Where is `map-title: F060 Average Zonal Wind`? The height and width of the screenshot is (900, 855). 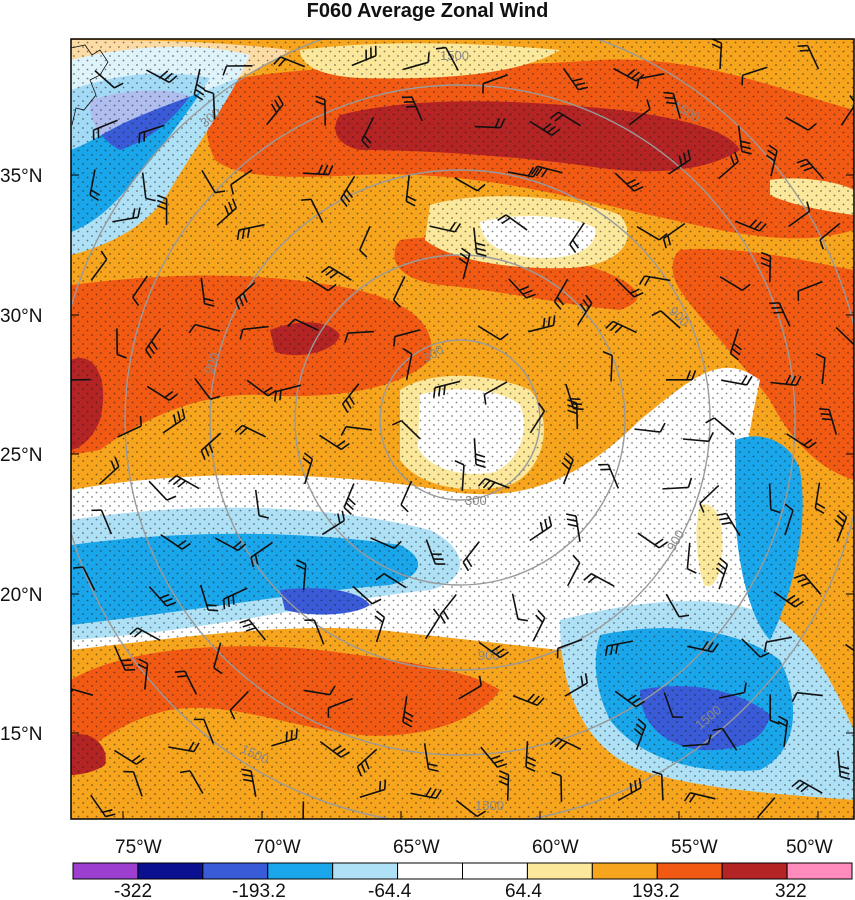 map-title: F060 Average Zonal Wind is located at coordinates (427, 11).